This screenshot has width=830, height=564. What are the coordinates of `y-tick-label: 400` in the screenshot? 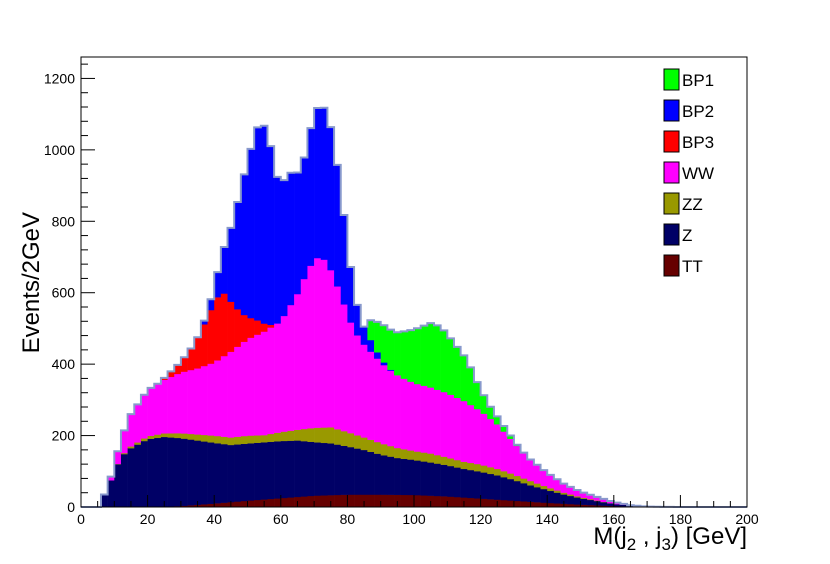 It's located at (64, 364).